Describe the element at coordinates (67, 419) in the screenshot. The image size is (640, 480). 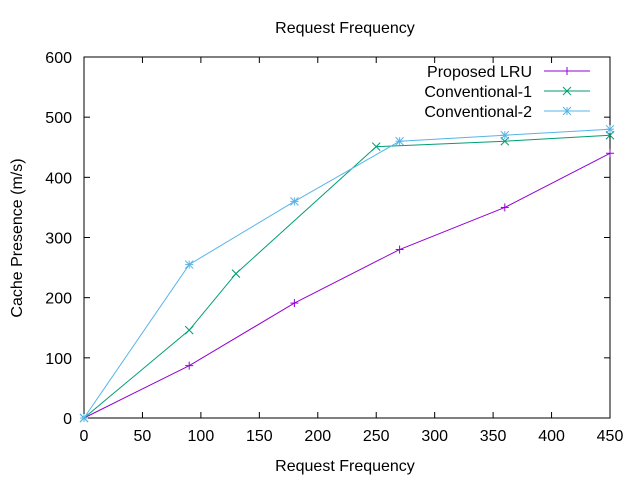
I see `y-tick-label: 0` at that location.